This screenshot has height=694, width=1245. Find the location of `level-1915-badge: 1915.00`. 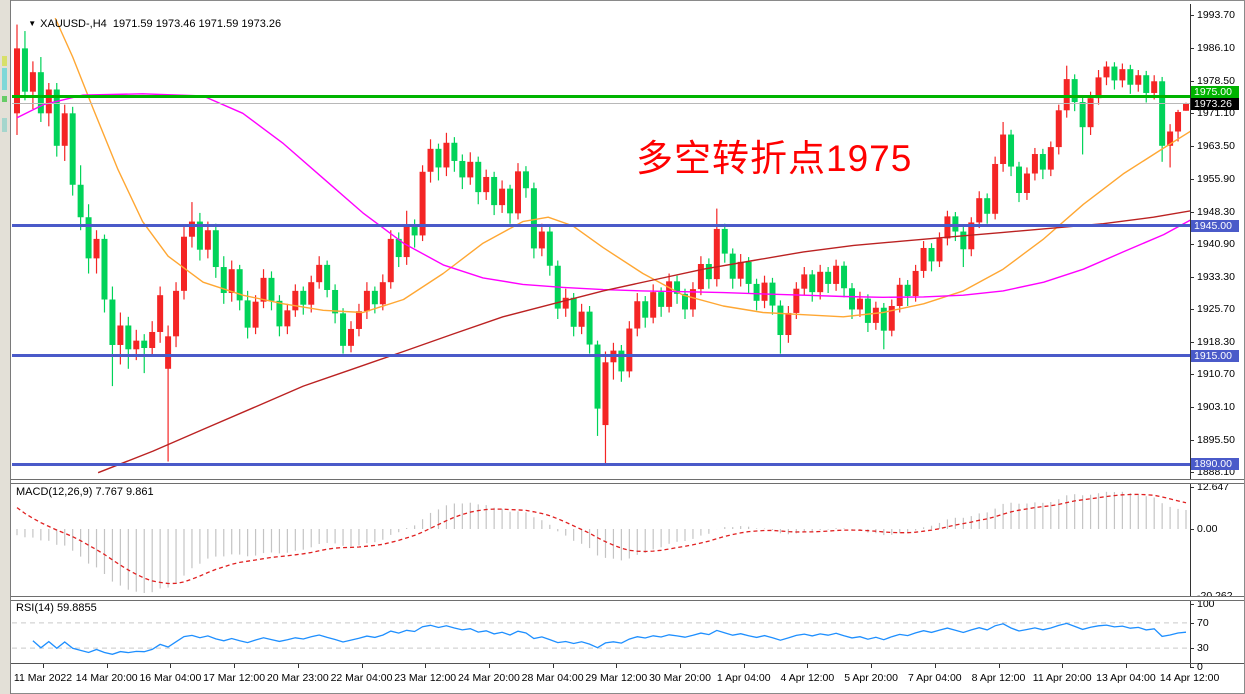

level-1915-badge: 1915.00 is located at coordinates (1215, 355).